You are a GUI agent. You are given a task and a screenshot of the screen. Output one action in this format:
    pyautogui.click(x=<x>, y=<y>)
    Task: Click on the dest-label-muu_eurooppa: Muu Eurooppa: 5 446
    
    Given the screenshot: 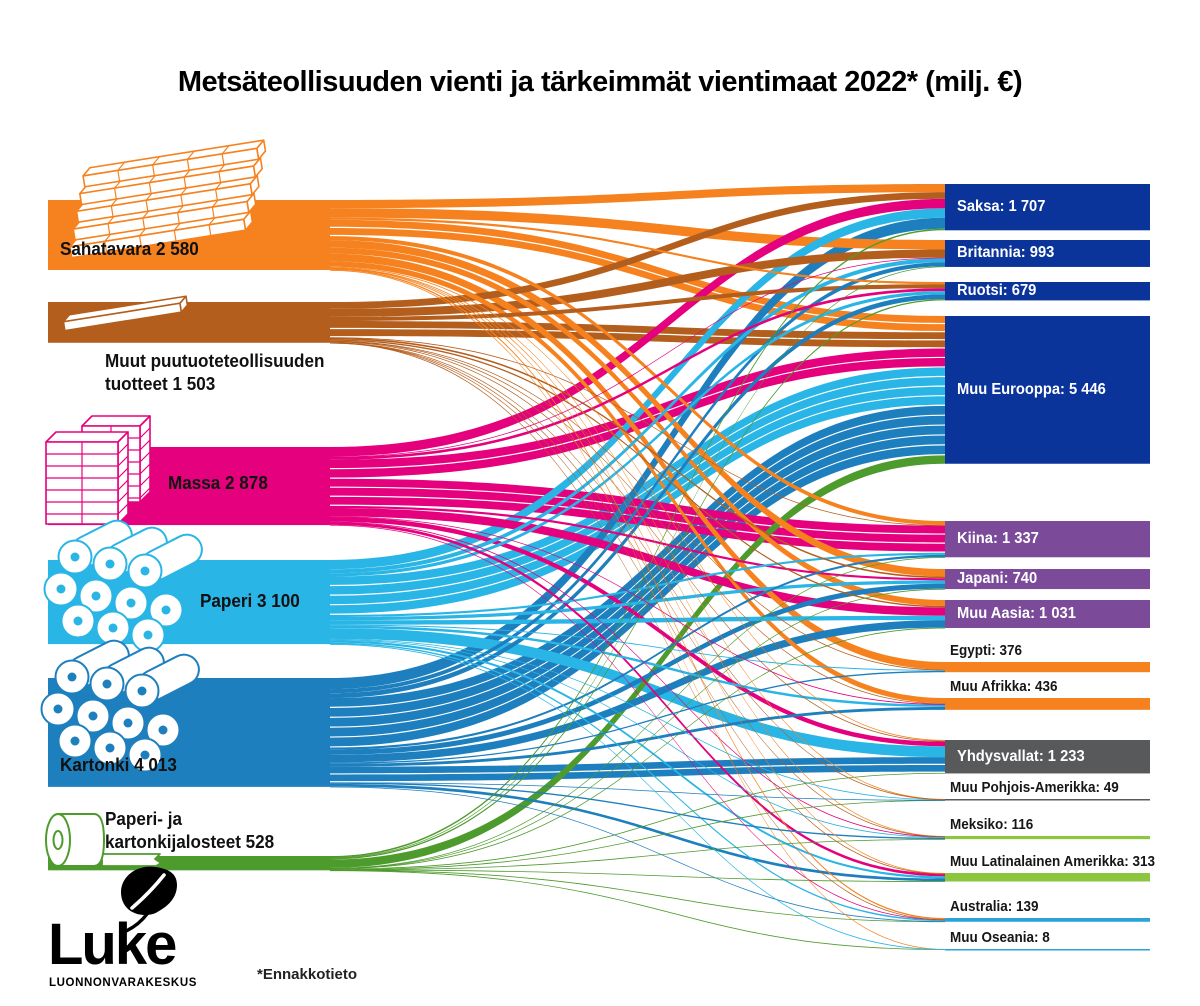 What is the action you would take?
    pyautogui.click(x=1031, y=389)
    